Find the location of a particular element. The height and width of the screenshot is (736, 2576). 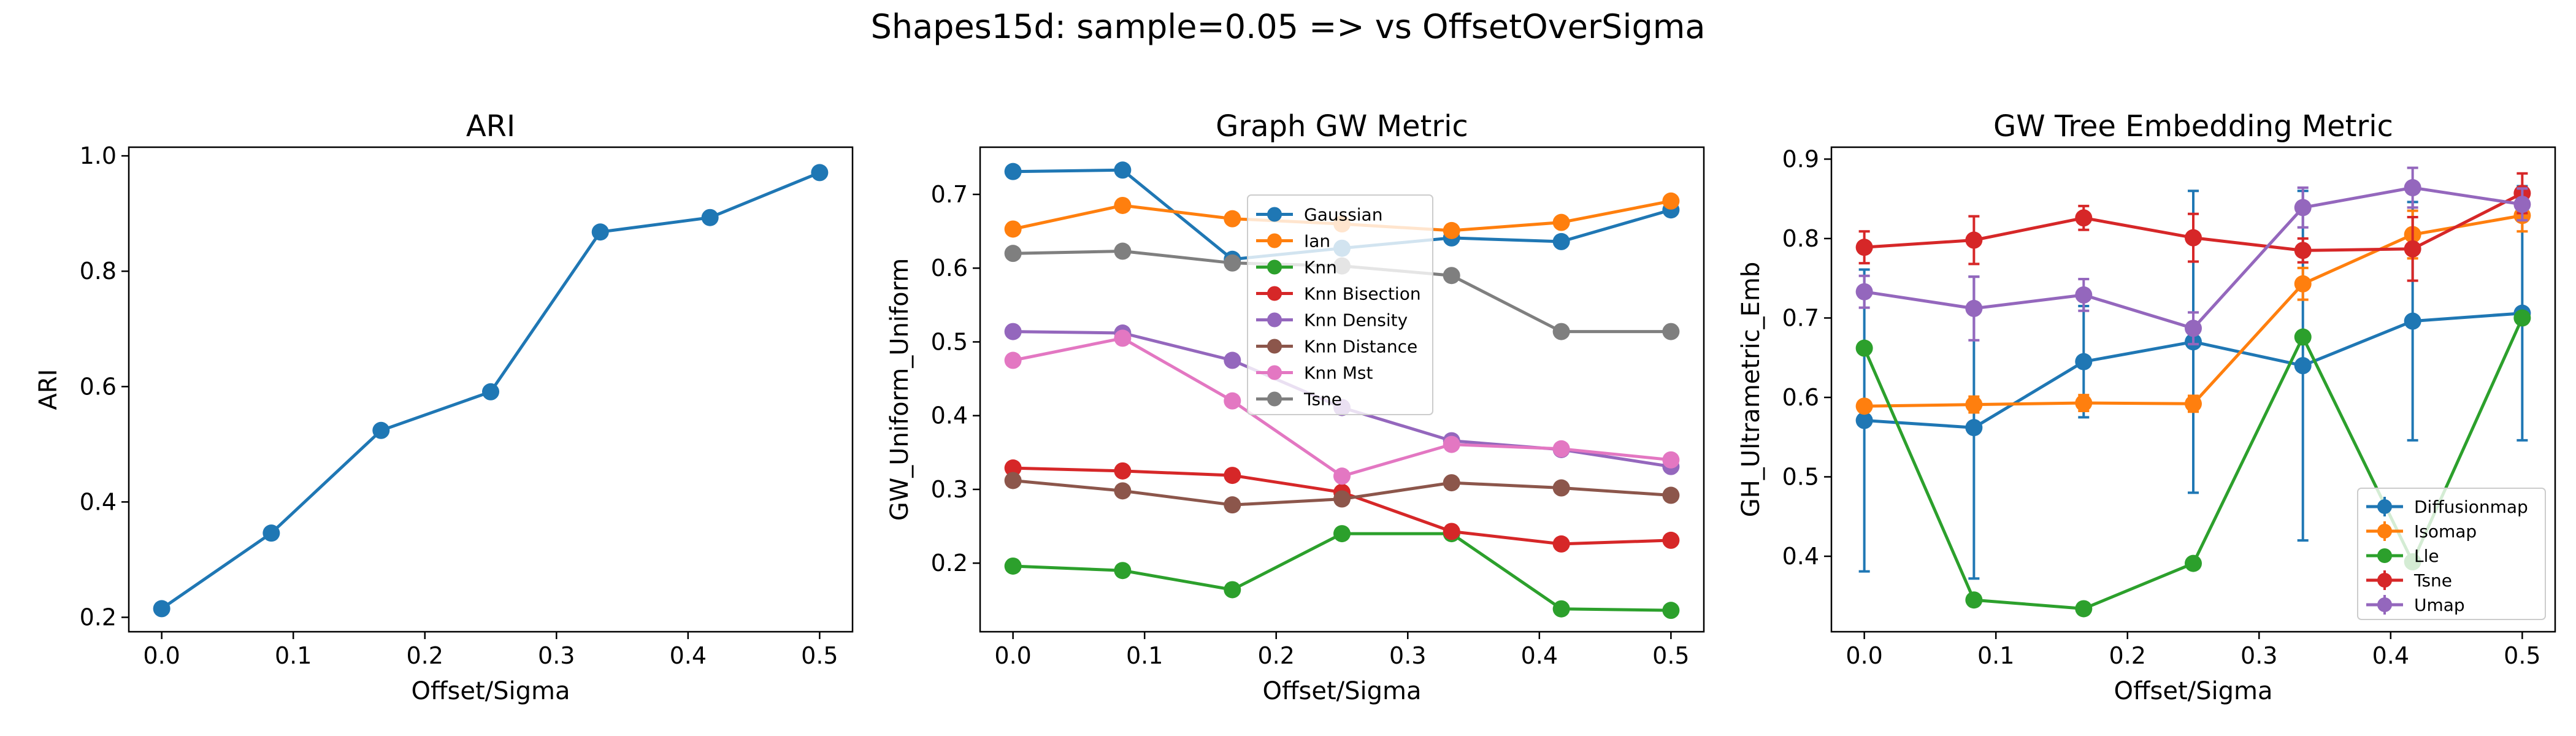

legend-item: Ian is located at coordinates (1293, 241).